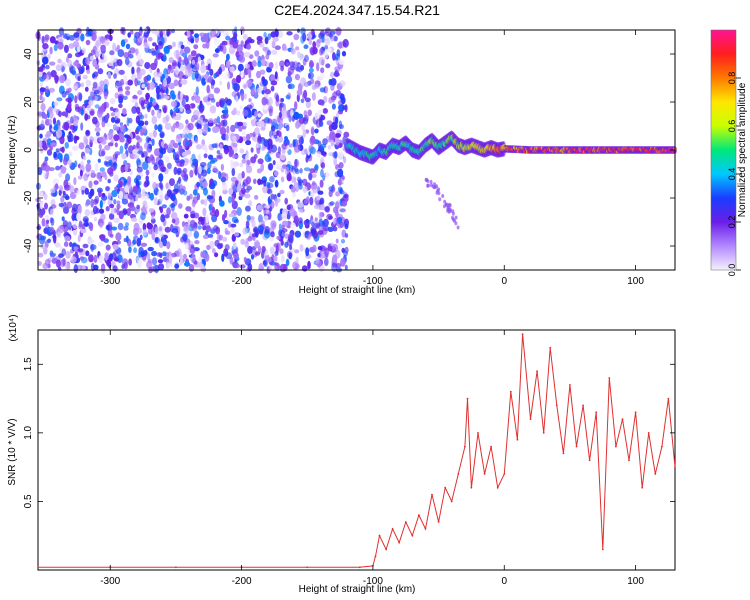 The width and height of the screenshot is (750, 600). What do you see at coordinates (110, 281) in the screenshot?
I see `x-tick-label: -300` at bounding box center [110, 281].